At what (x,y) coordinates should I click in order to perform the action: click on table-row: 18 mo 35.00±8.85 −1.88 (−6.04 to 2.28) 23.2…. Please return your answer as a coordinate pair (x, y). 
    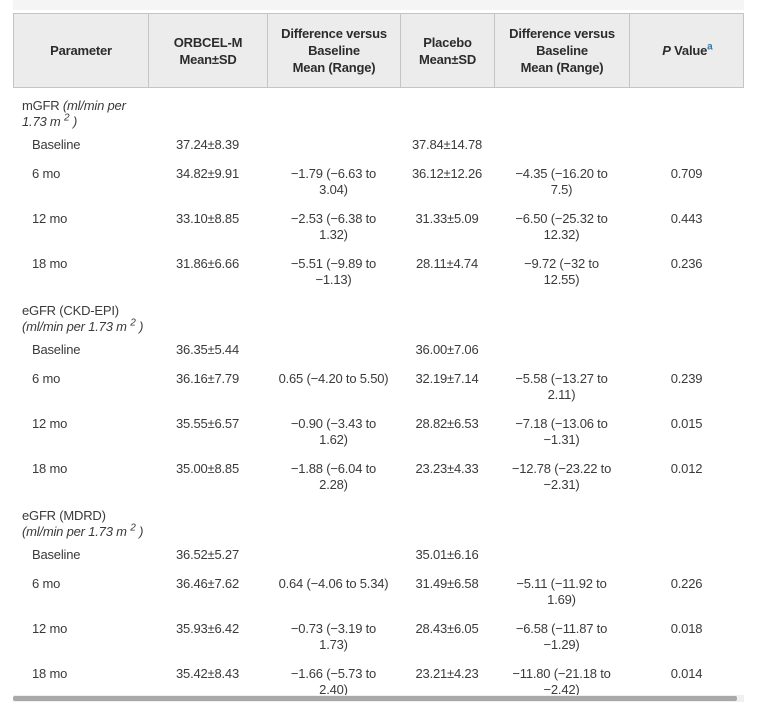
    Looking at the image, I should click on (378, 477).